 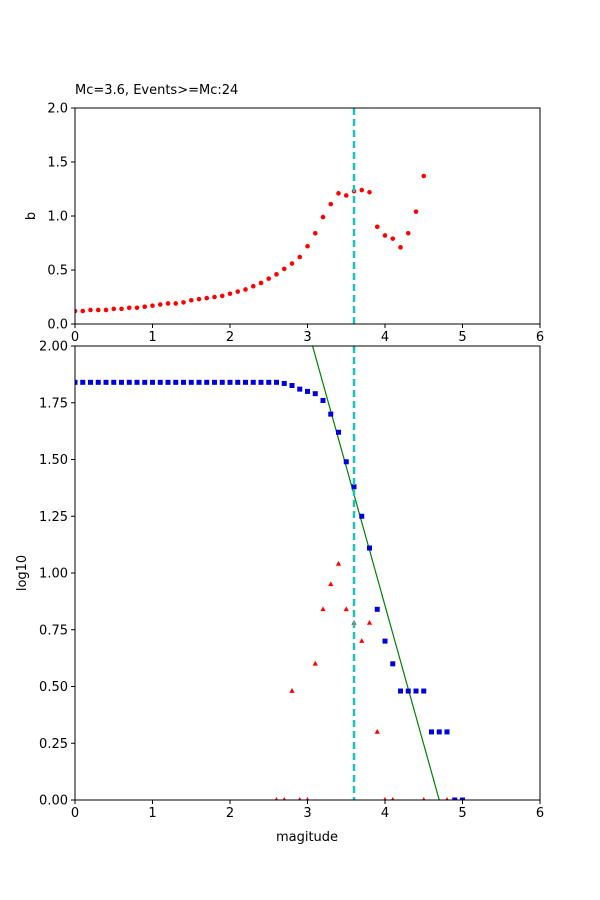 What do you see at coordinates (375, 573) in the screenshot?
I see `fit-line` at bounding box center [375, 573].